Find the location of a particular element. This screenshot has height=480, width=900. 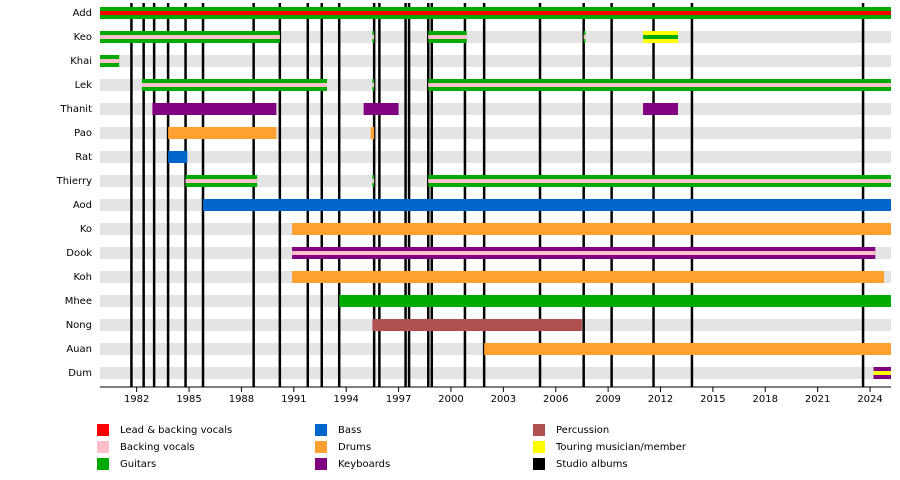

x-tick-label: 2018 is located at coordinates (765, 399).